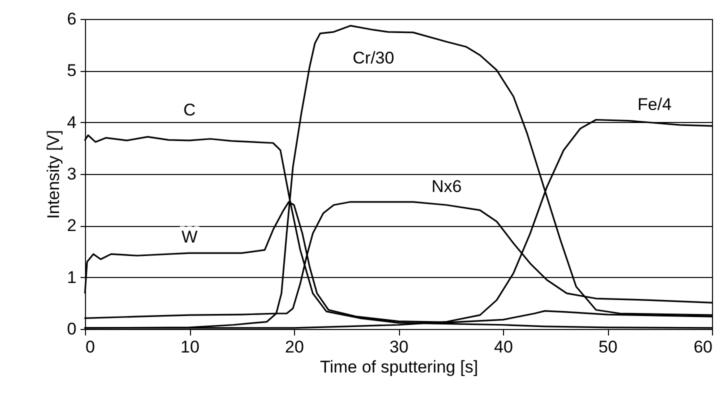 The height and width of the screenshot is (408, 727). What do you see at coordinates (71, 277) in the screenshot?
I see `y-tick-label: 1` at bounding box center [71, 277].